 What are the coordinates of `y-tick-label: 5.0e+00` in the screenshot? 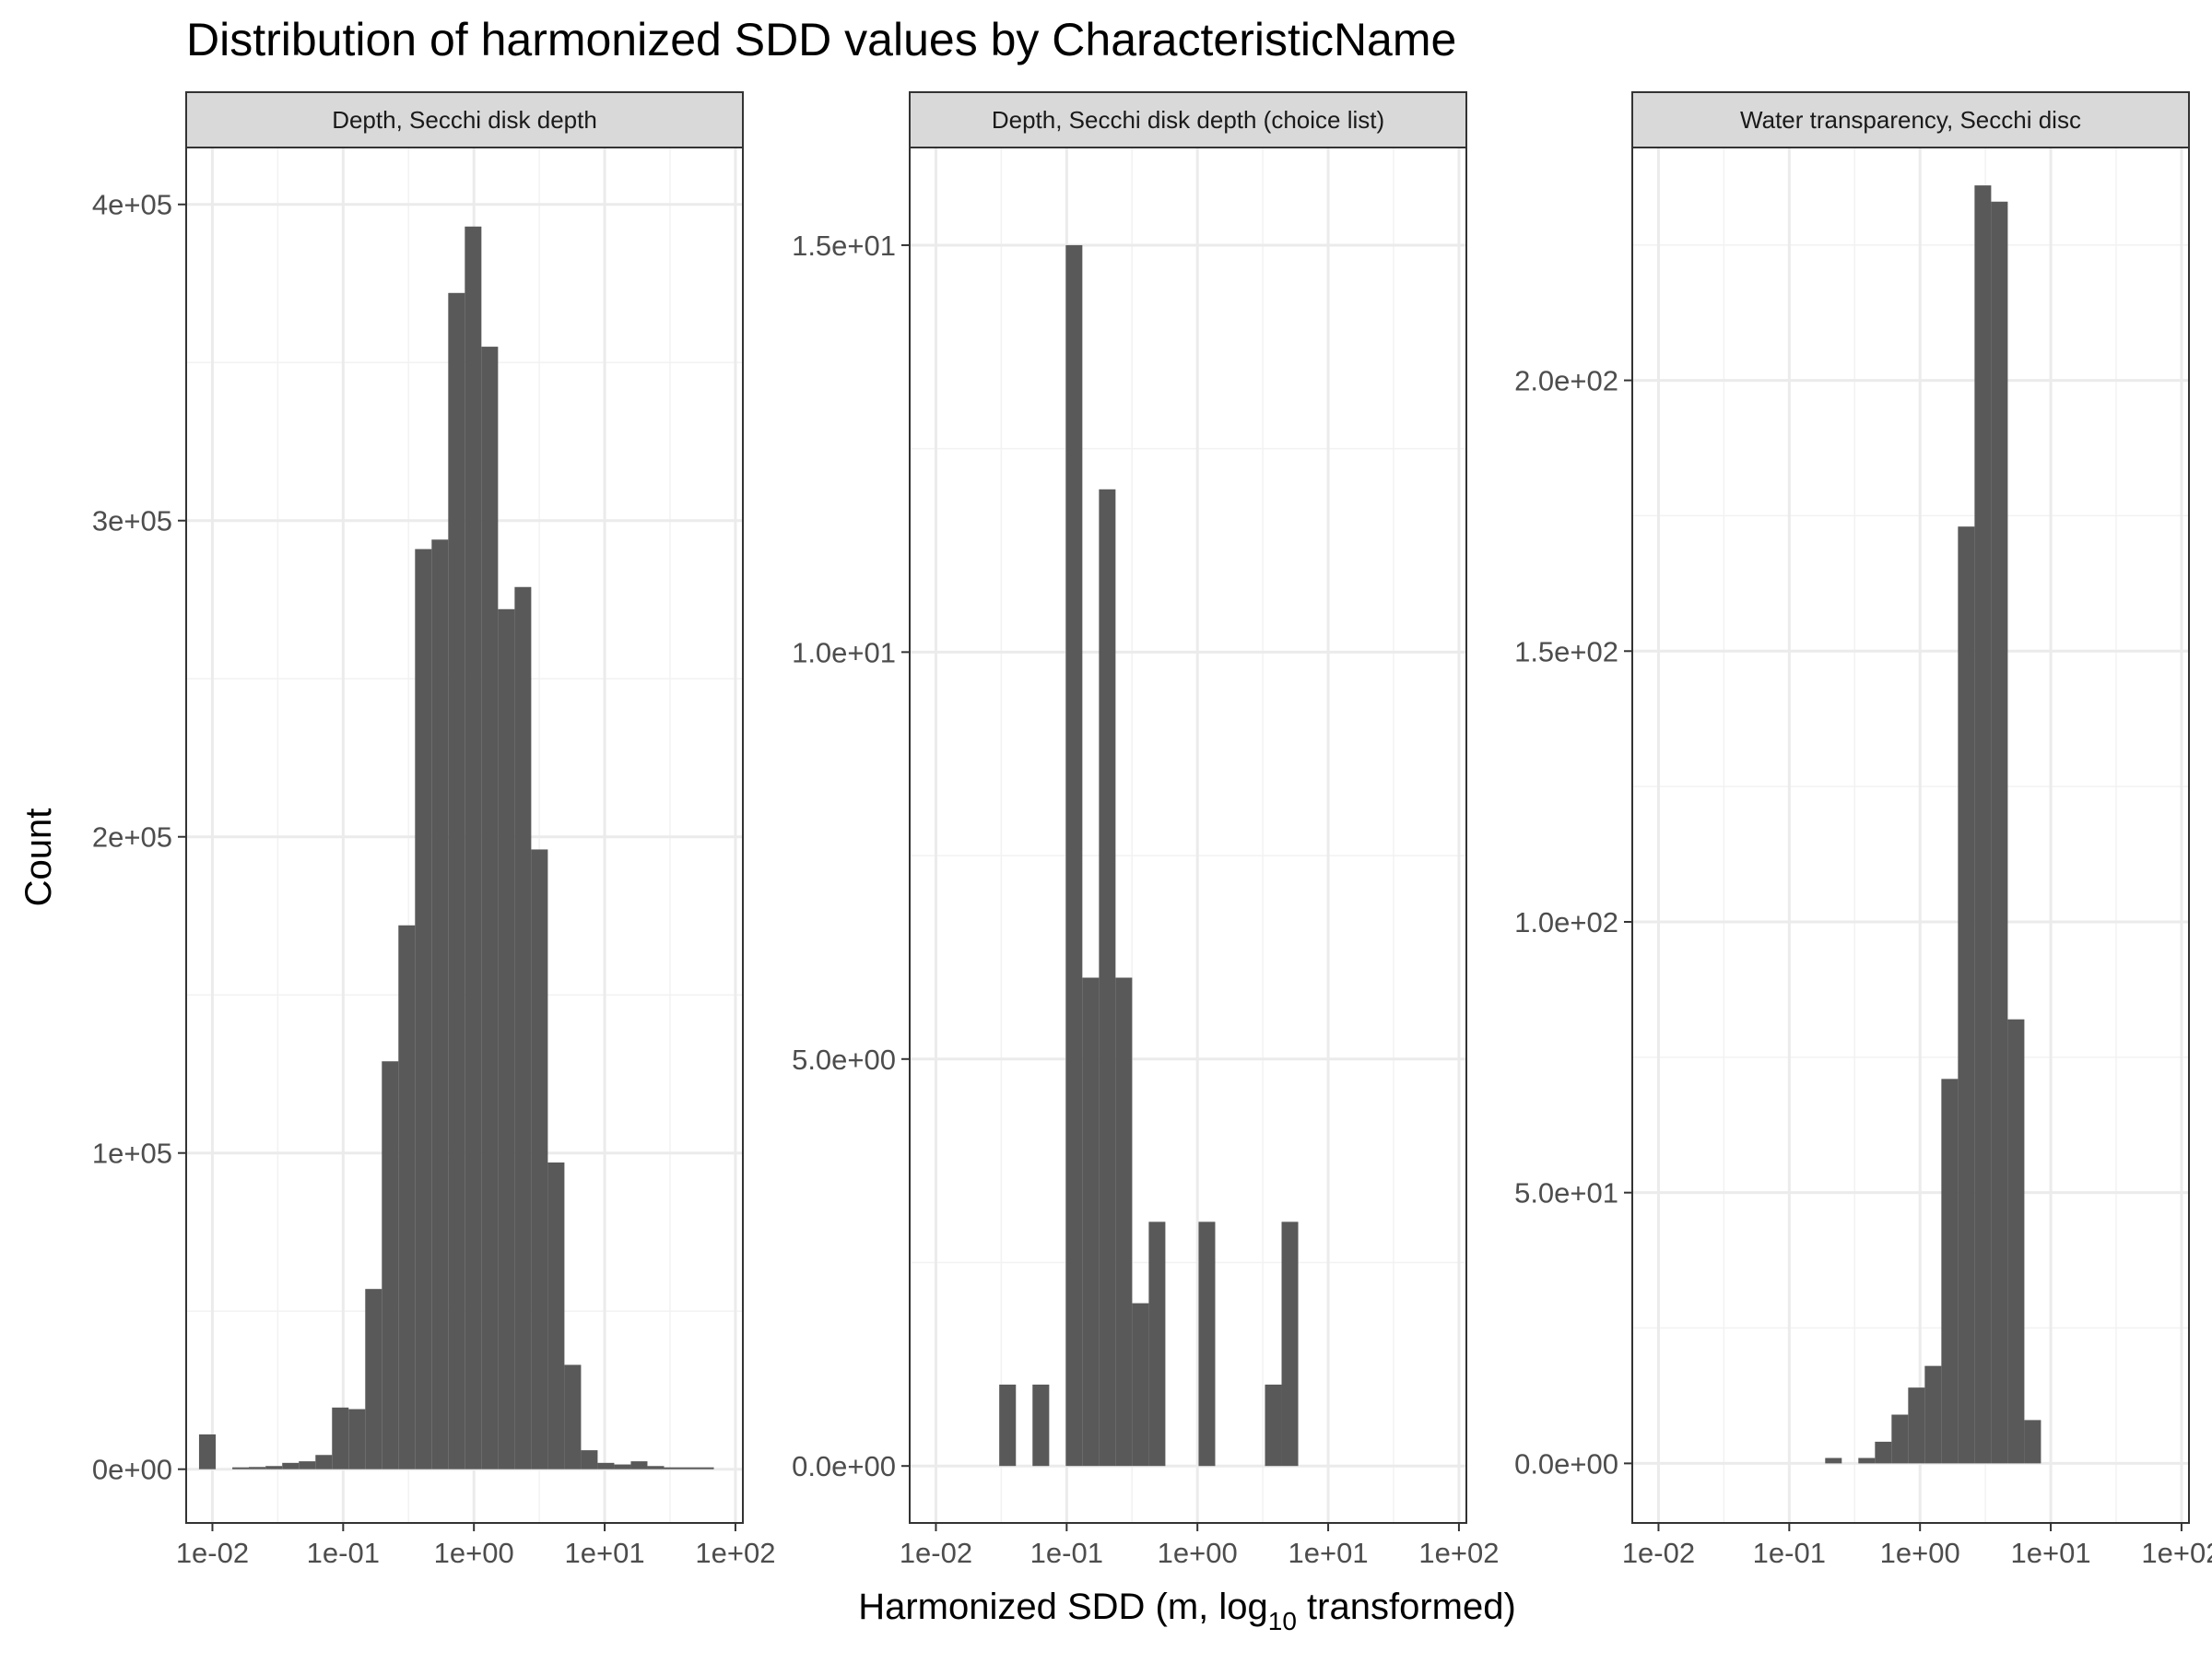 It's located at (844, 1060).